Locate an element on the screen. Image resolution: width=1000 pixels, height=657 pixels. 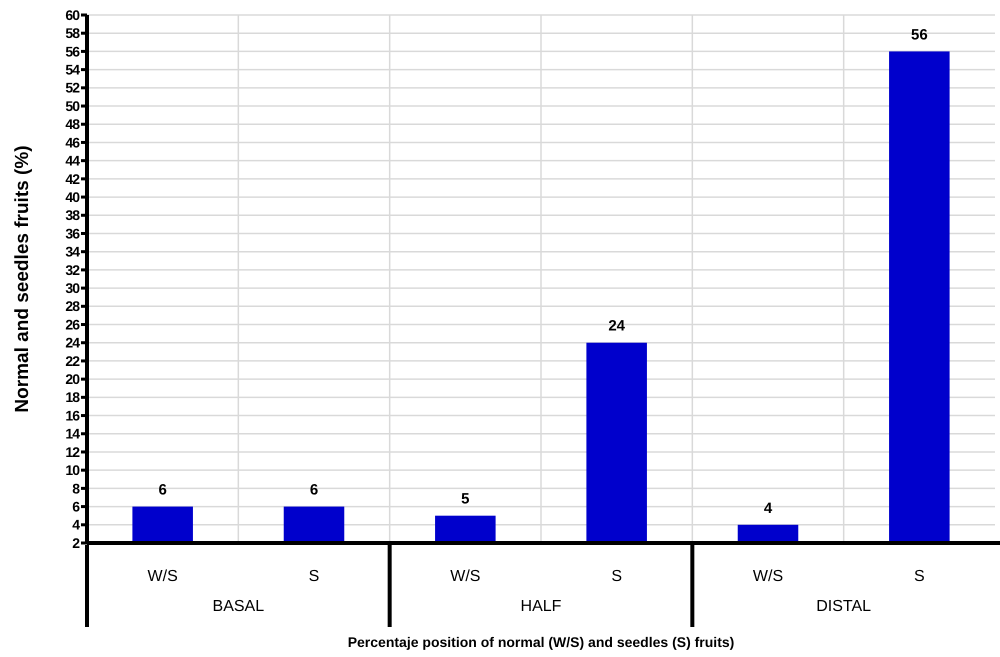
y-tick-label: 42 is located at coordinates (72, 178).